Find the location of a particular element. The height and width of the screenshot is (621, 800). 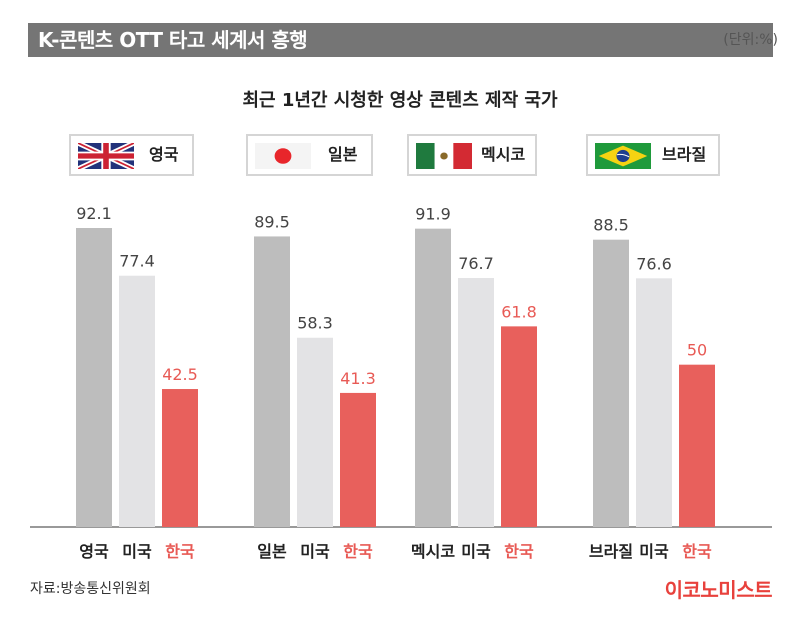

country-name-mexico: 멕시코 is located at coordinates (503, 154).